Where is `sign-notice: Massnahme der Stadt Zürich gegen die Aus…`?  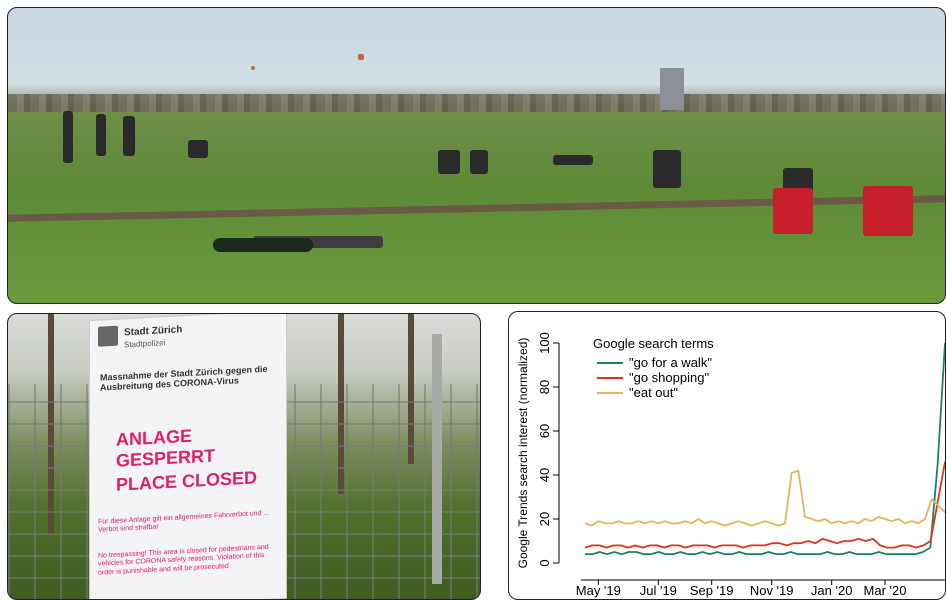 sign-notice: Massnahme der Stadt Zürich gegen die Aus… is located at coordinates (184, 378).